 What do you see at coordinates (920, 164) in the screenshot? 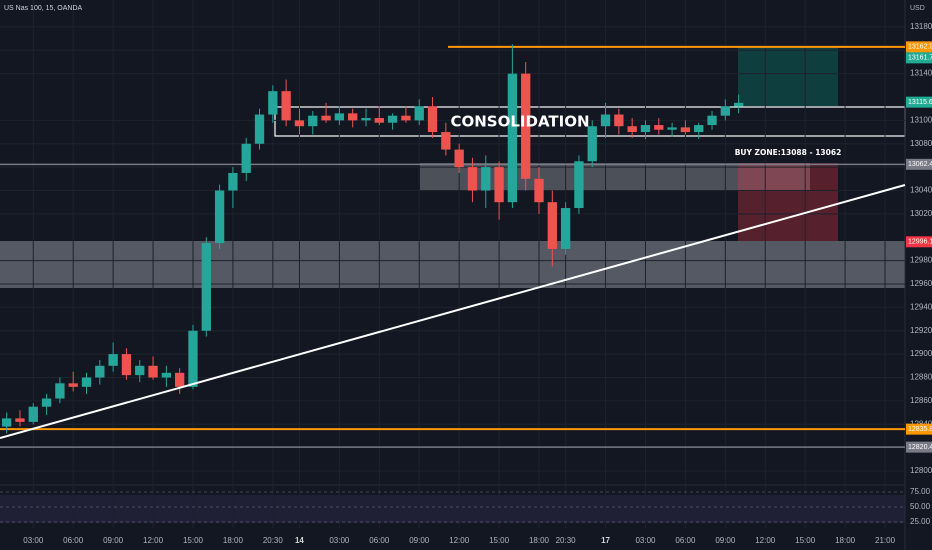
I see `price-badge-label: 13062.4` at bounding box center [920, 164].